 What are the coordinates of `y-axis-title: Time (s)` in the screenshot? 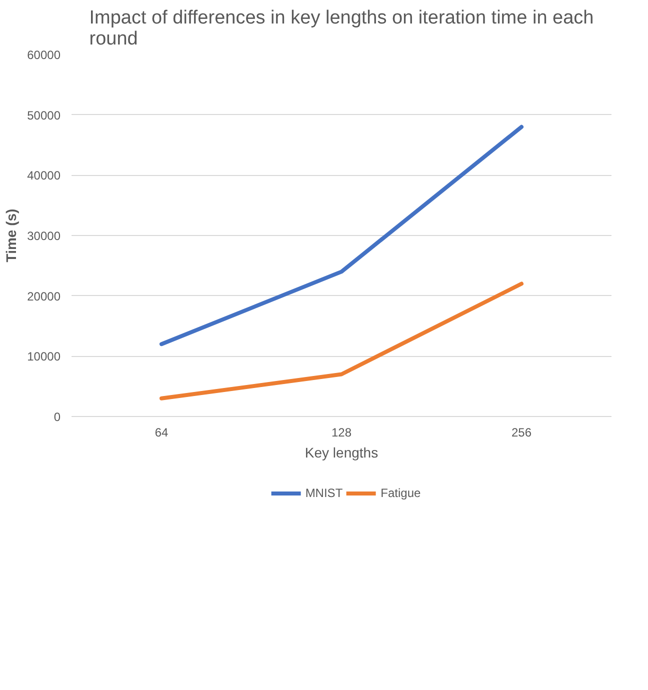 It's located at (11, 235).